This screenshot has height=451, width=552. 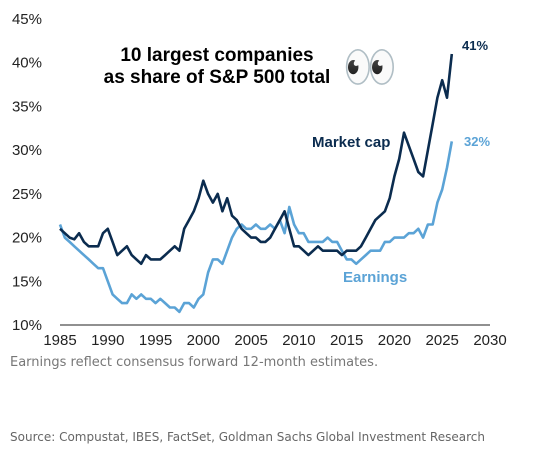 What do you see at coordinates (394, 340) in the screenshot?
I see `x-tick-label: 2020` at bounding box center [394, 340].